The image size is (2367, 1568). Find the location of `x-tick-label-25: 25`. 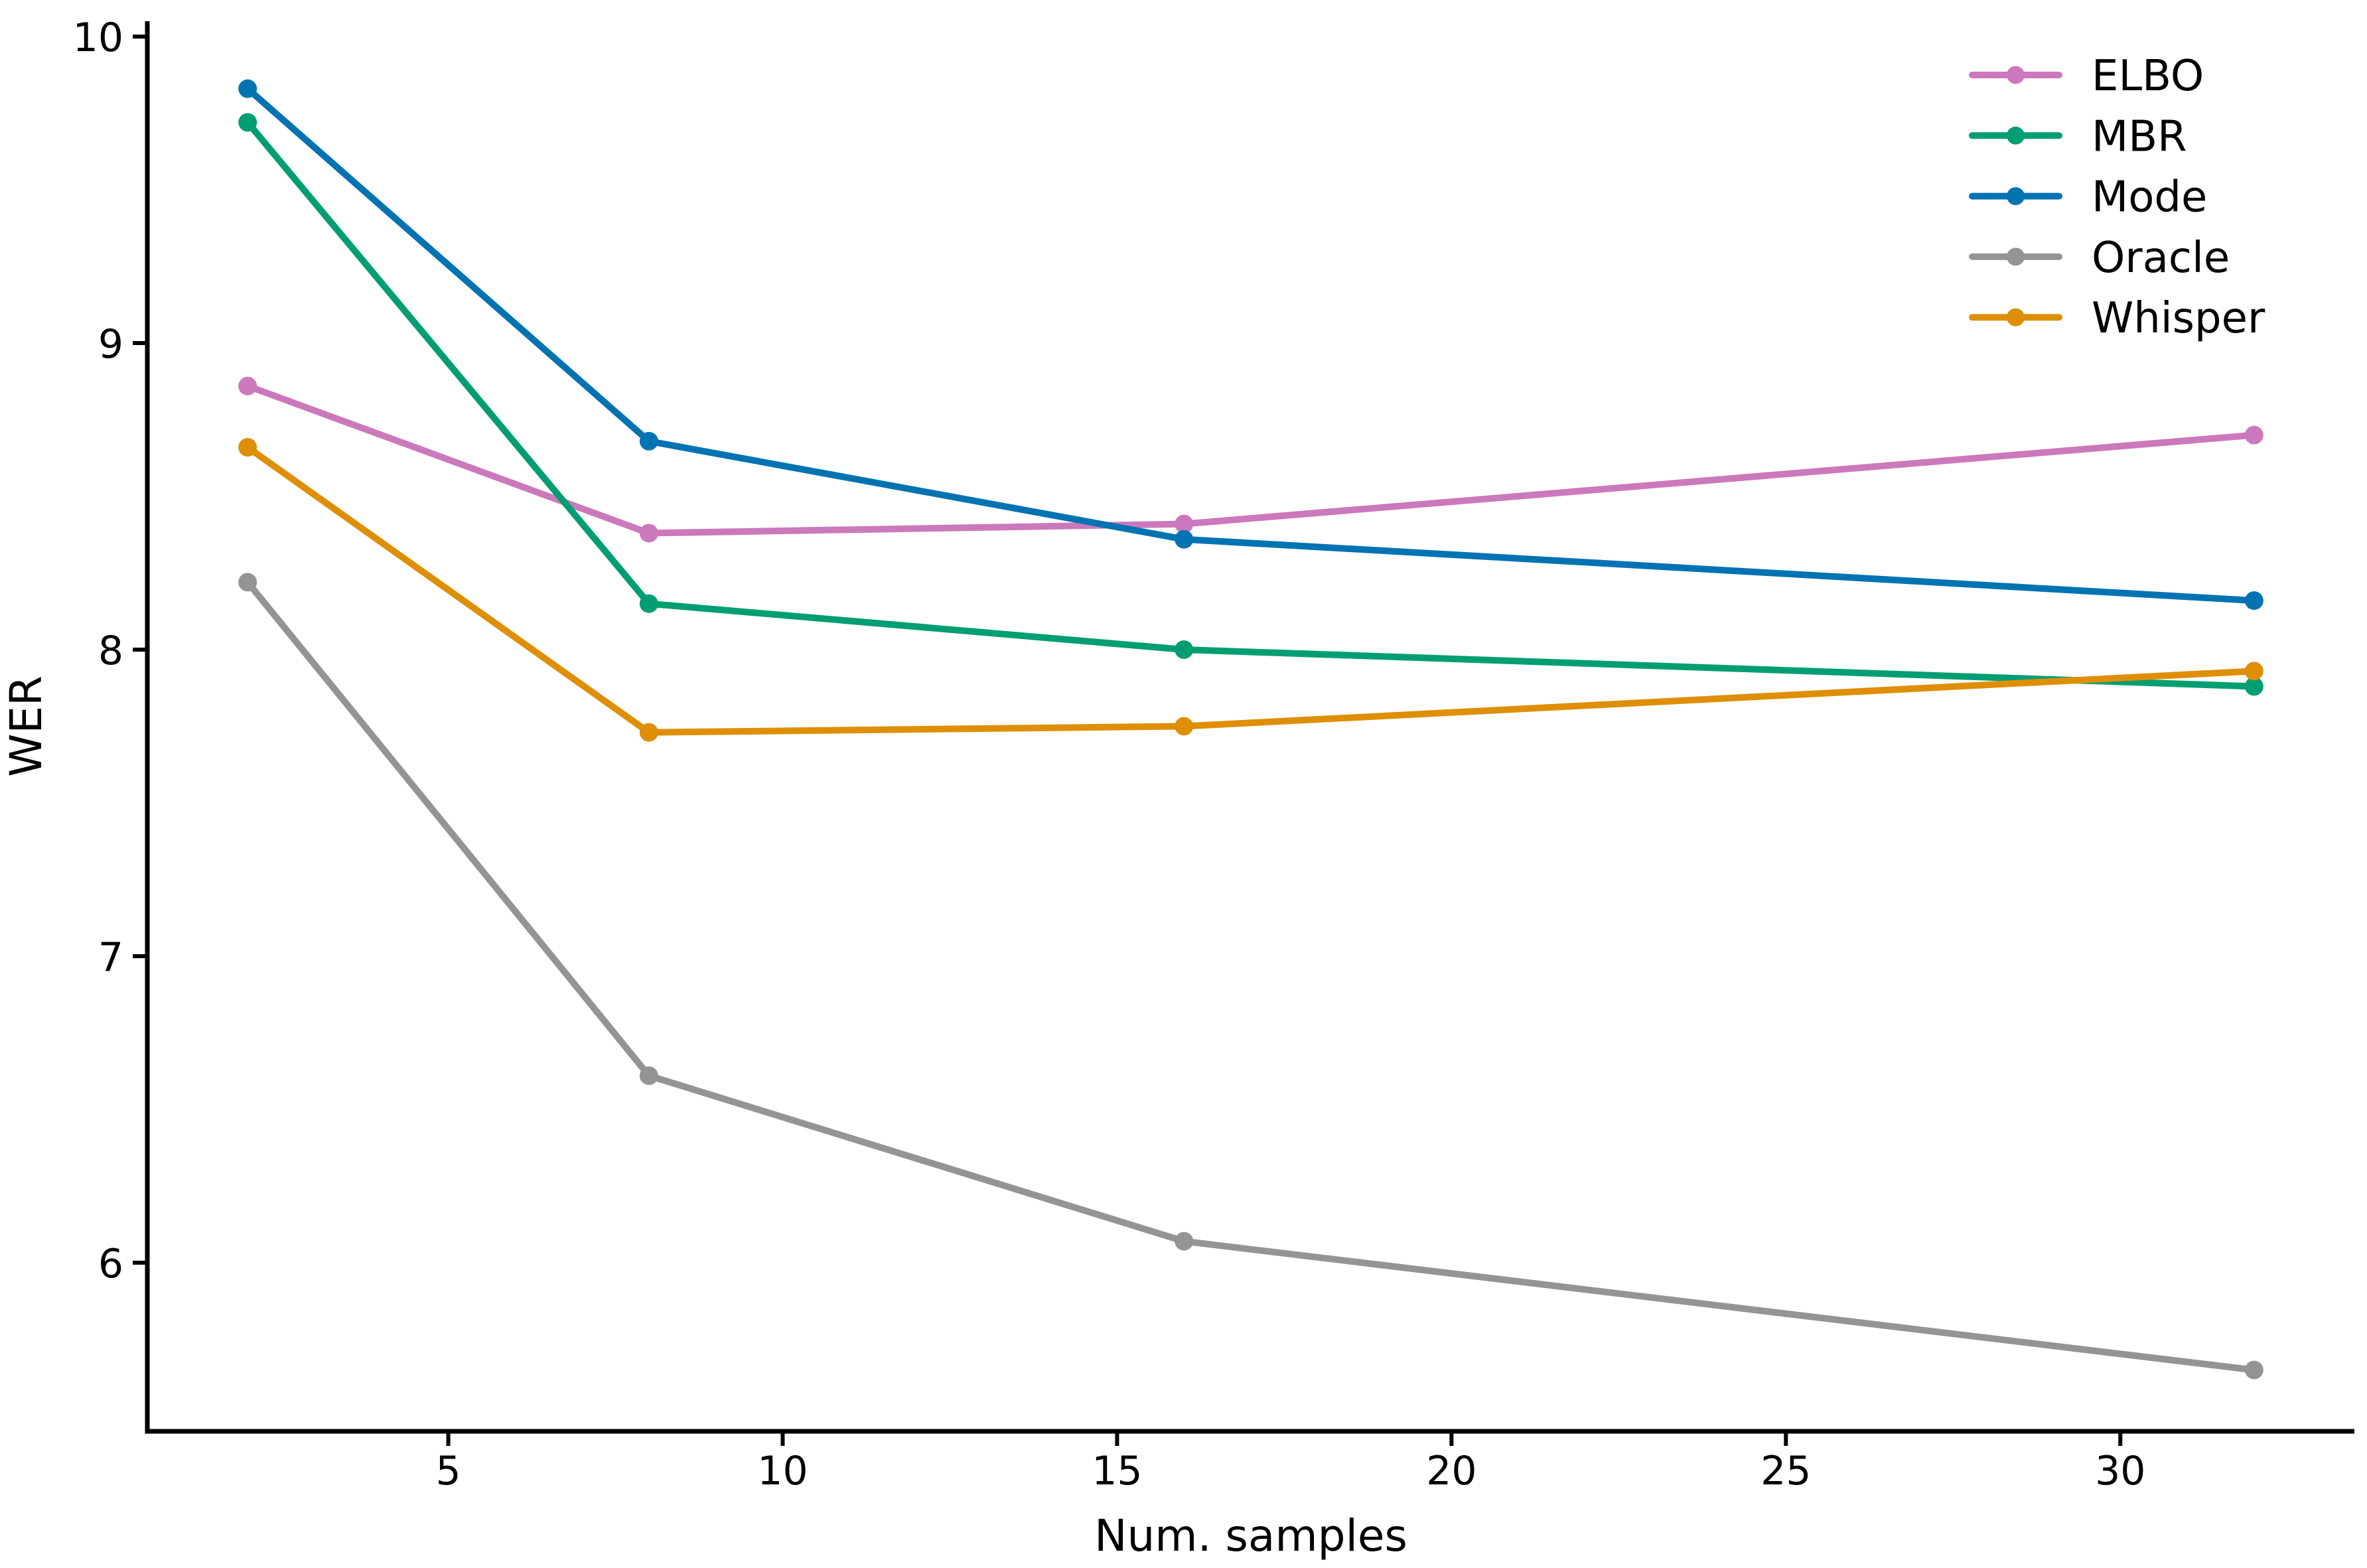

x-tick-label-25: 25 is located at coordinates (1786, 1471).